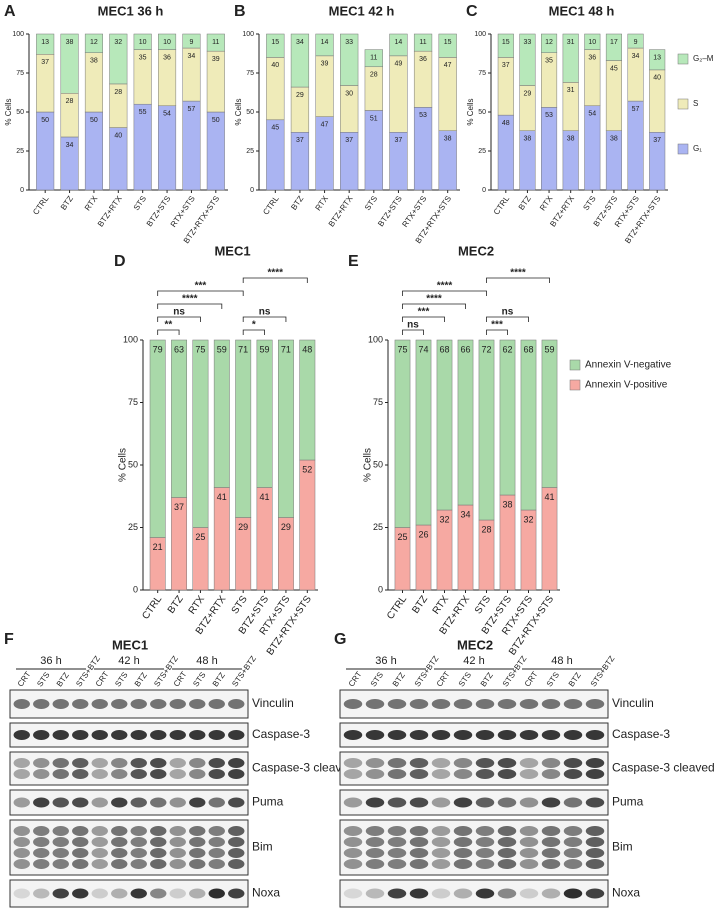 The image size is (714, 911). What do you see at coordinates (250, 73) in the screenshot?
I see `y-tick-label: 75` at bounding box center [250, 73].